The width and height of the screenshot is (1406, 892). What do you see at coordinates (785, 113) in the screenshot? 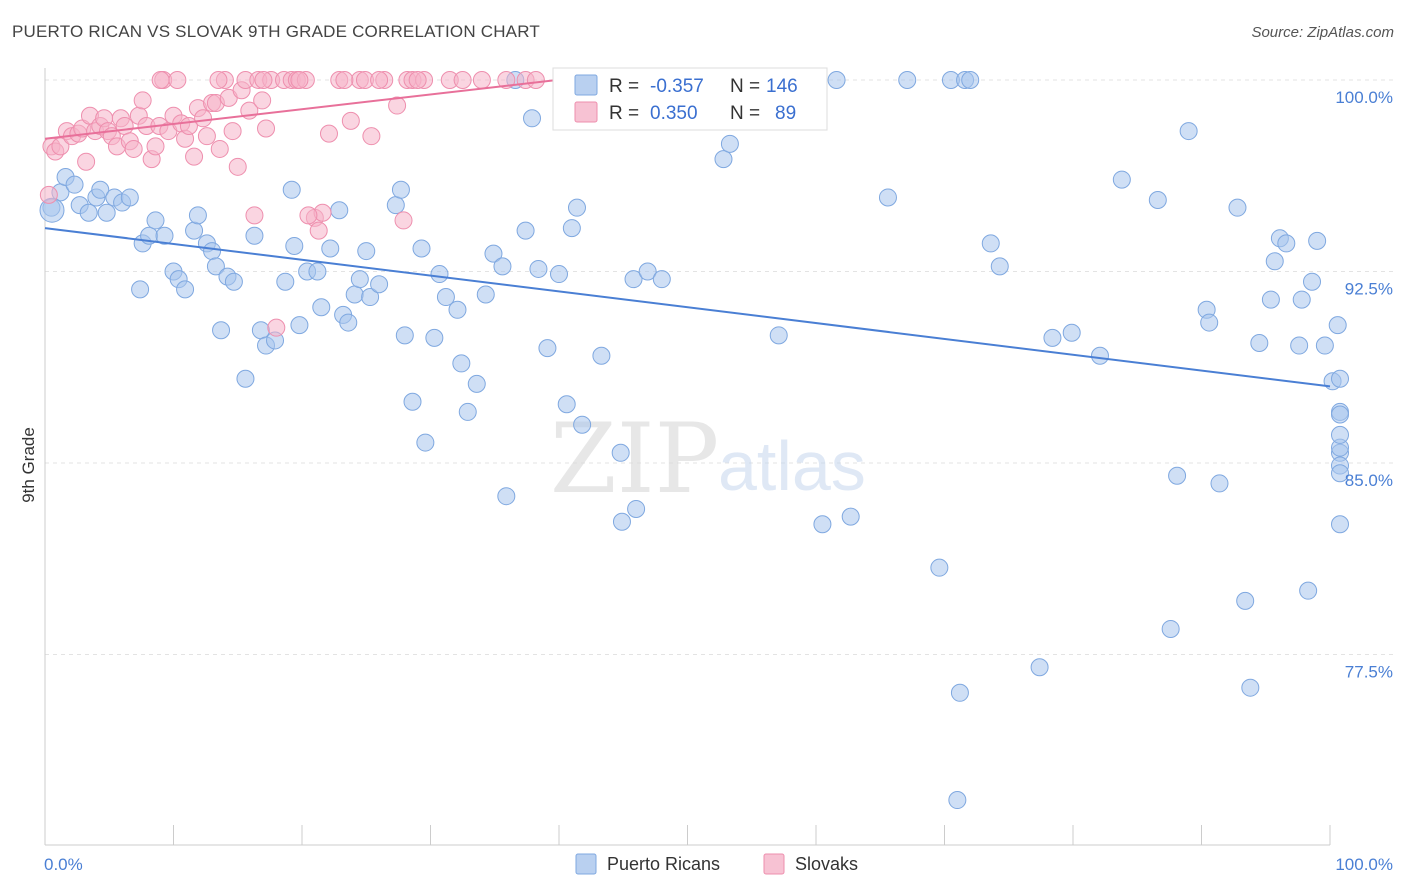
I see `legend-n-value: 89` at bounding box center [785, 113].